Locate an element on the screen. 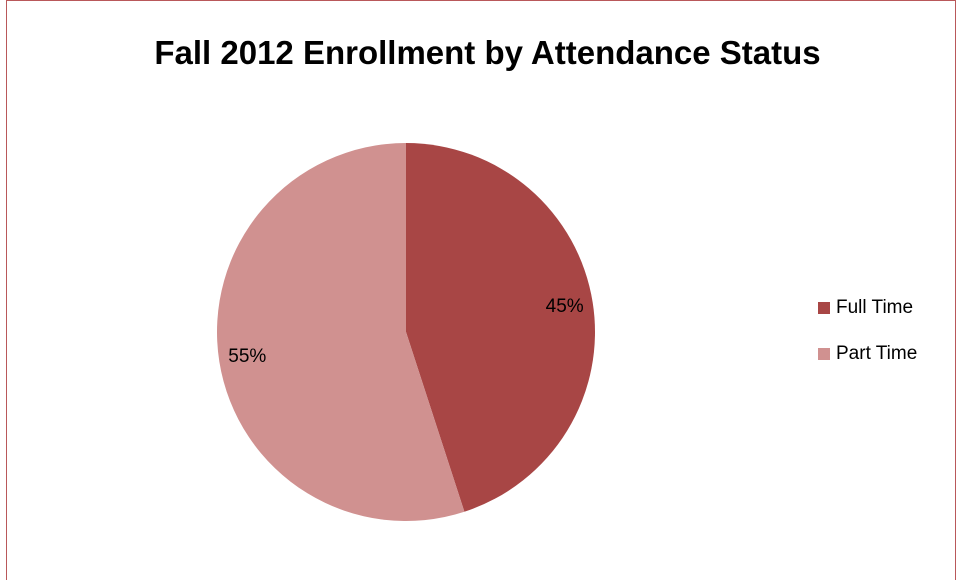 The image size is (956, 580). pie-data-label-full-time: 45% is located at coordinates (565, 306).